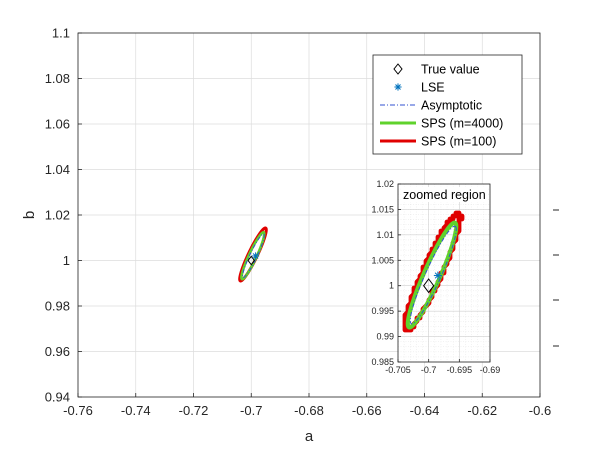 The height and width of the screenshot is (450, 599). I want to click on y-axis-label: b, so click(29, 215).